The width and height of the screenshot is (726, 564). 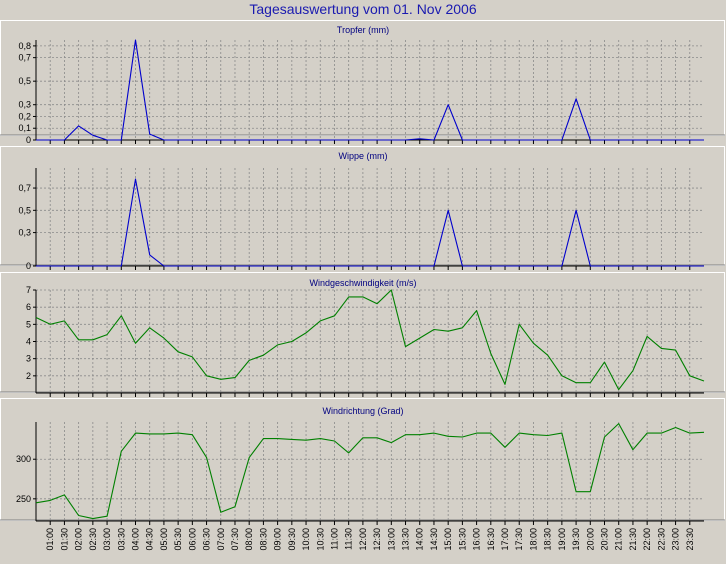 I want to click on x-tick-label-16: 09:00, so click(x=278, y=539).